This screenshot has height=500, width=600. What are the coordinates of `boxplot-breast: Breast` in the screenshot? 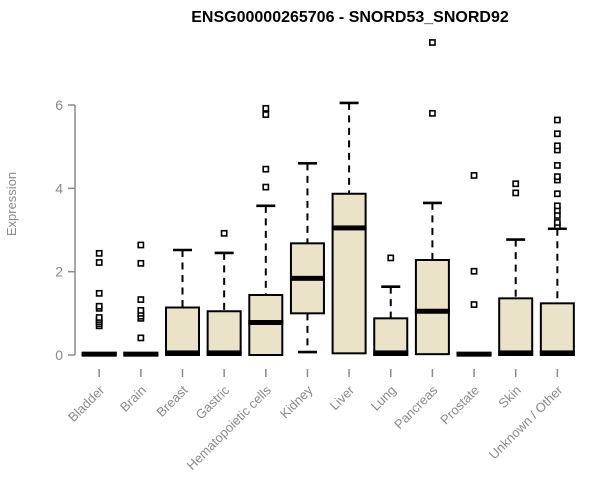 It's located at (176, 334).